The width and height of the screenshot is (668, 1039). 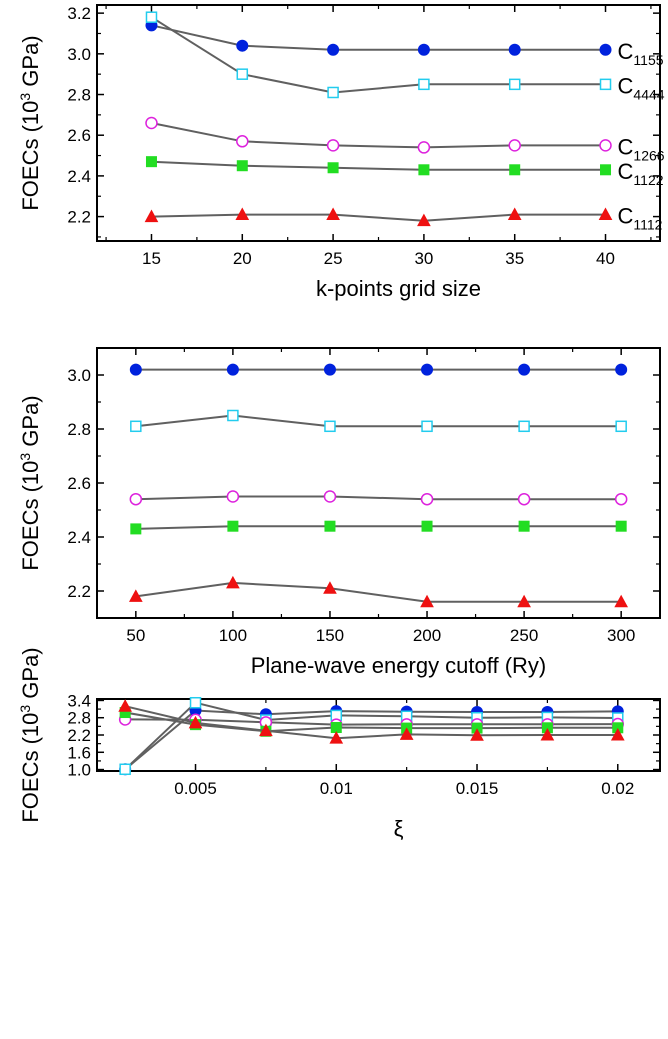 What do you see at coordinates (404, 172) in the screenshot?
I see `series-C1122: C1122` at bounding box center [404, 172].